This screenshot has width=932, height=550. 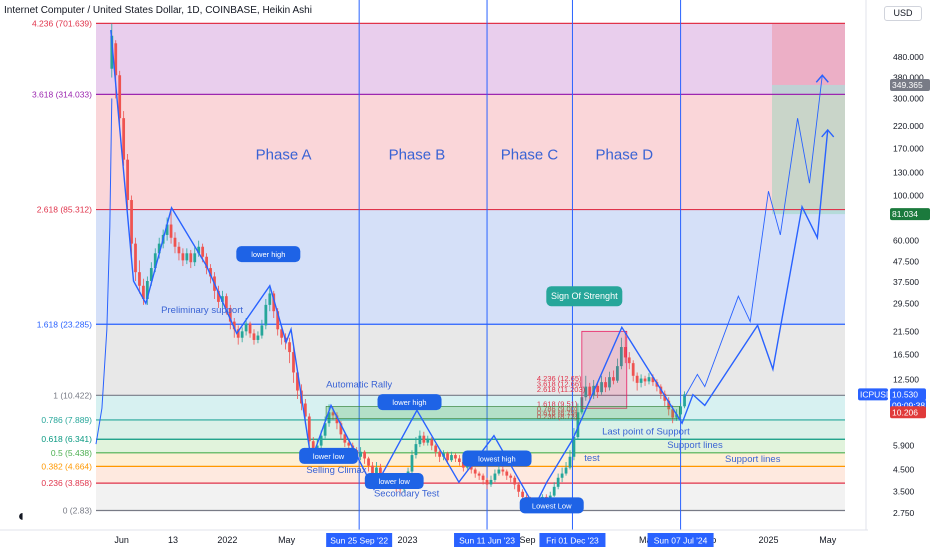 What do you see at coordinates (908, 78) in the screenshot?
I see `y-tick-label: 380.000` at bounding box center [908, 78].